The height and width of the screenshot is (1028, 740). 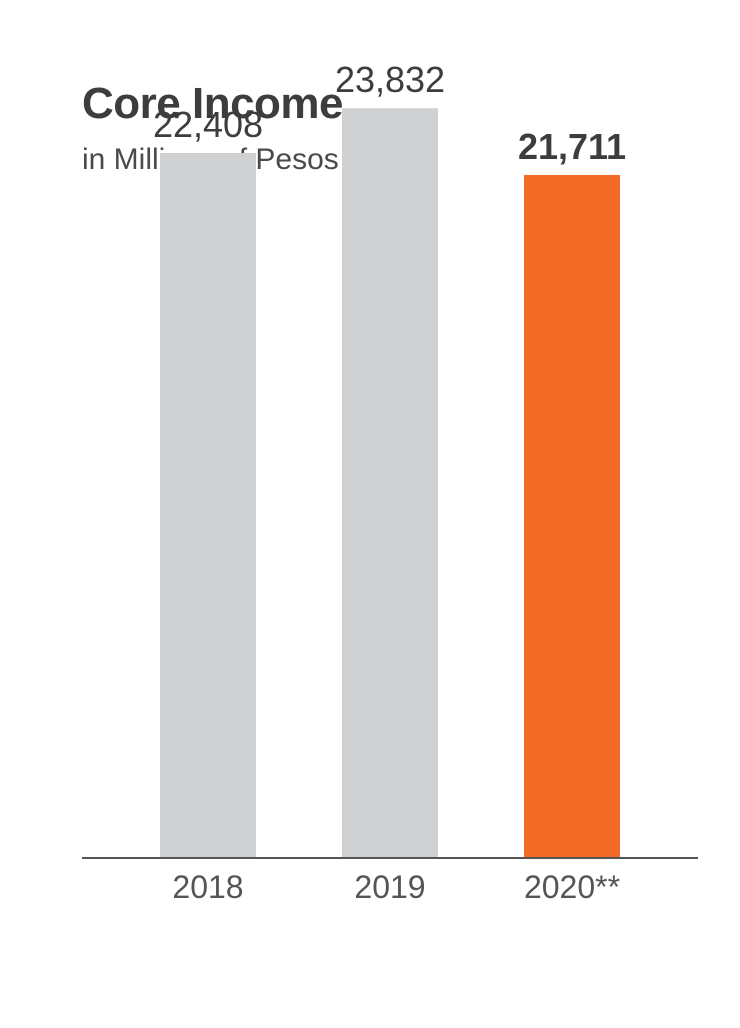 What do you see at coordinates (389, 887) in the screenshot?
I see `x-tick-label-2019: 2019` at bounding box center [389, 887].